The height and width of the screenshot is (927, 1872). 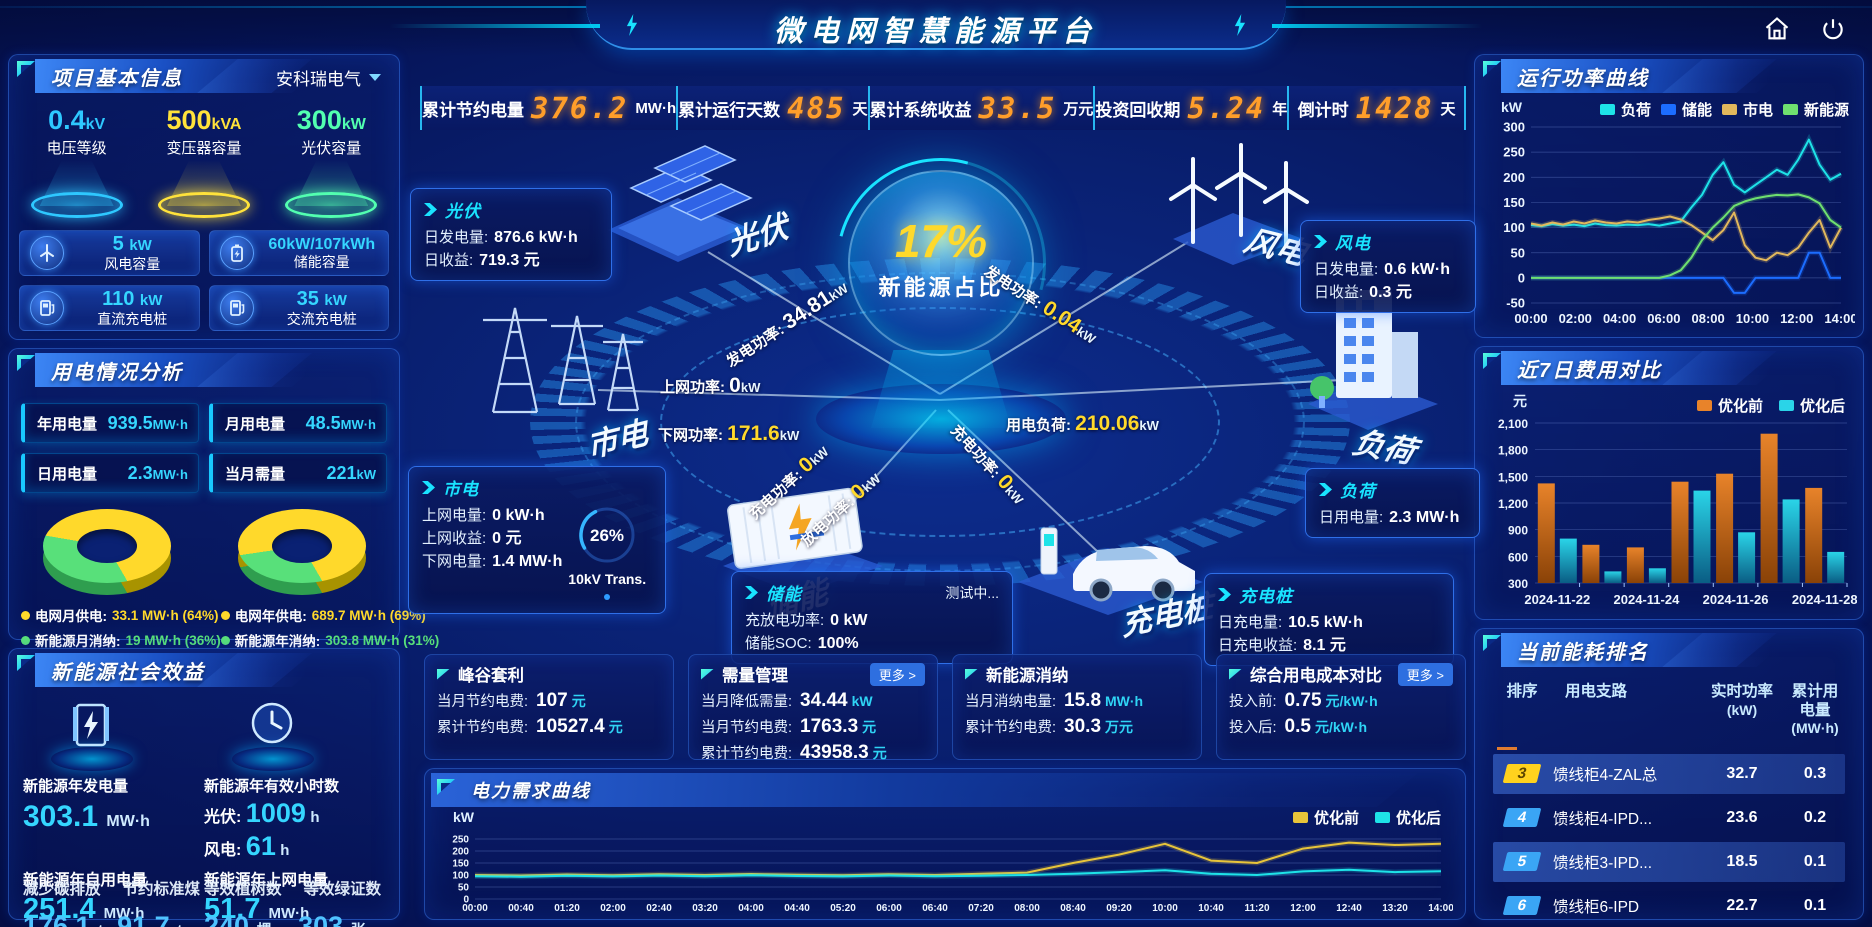 What do you see at coordinates (1049, 726) in the screenshot?
I see `card-row: 累计节约电费: 30.3 万元` at bounding box center [1049, 726].